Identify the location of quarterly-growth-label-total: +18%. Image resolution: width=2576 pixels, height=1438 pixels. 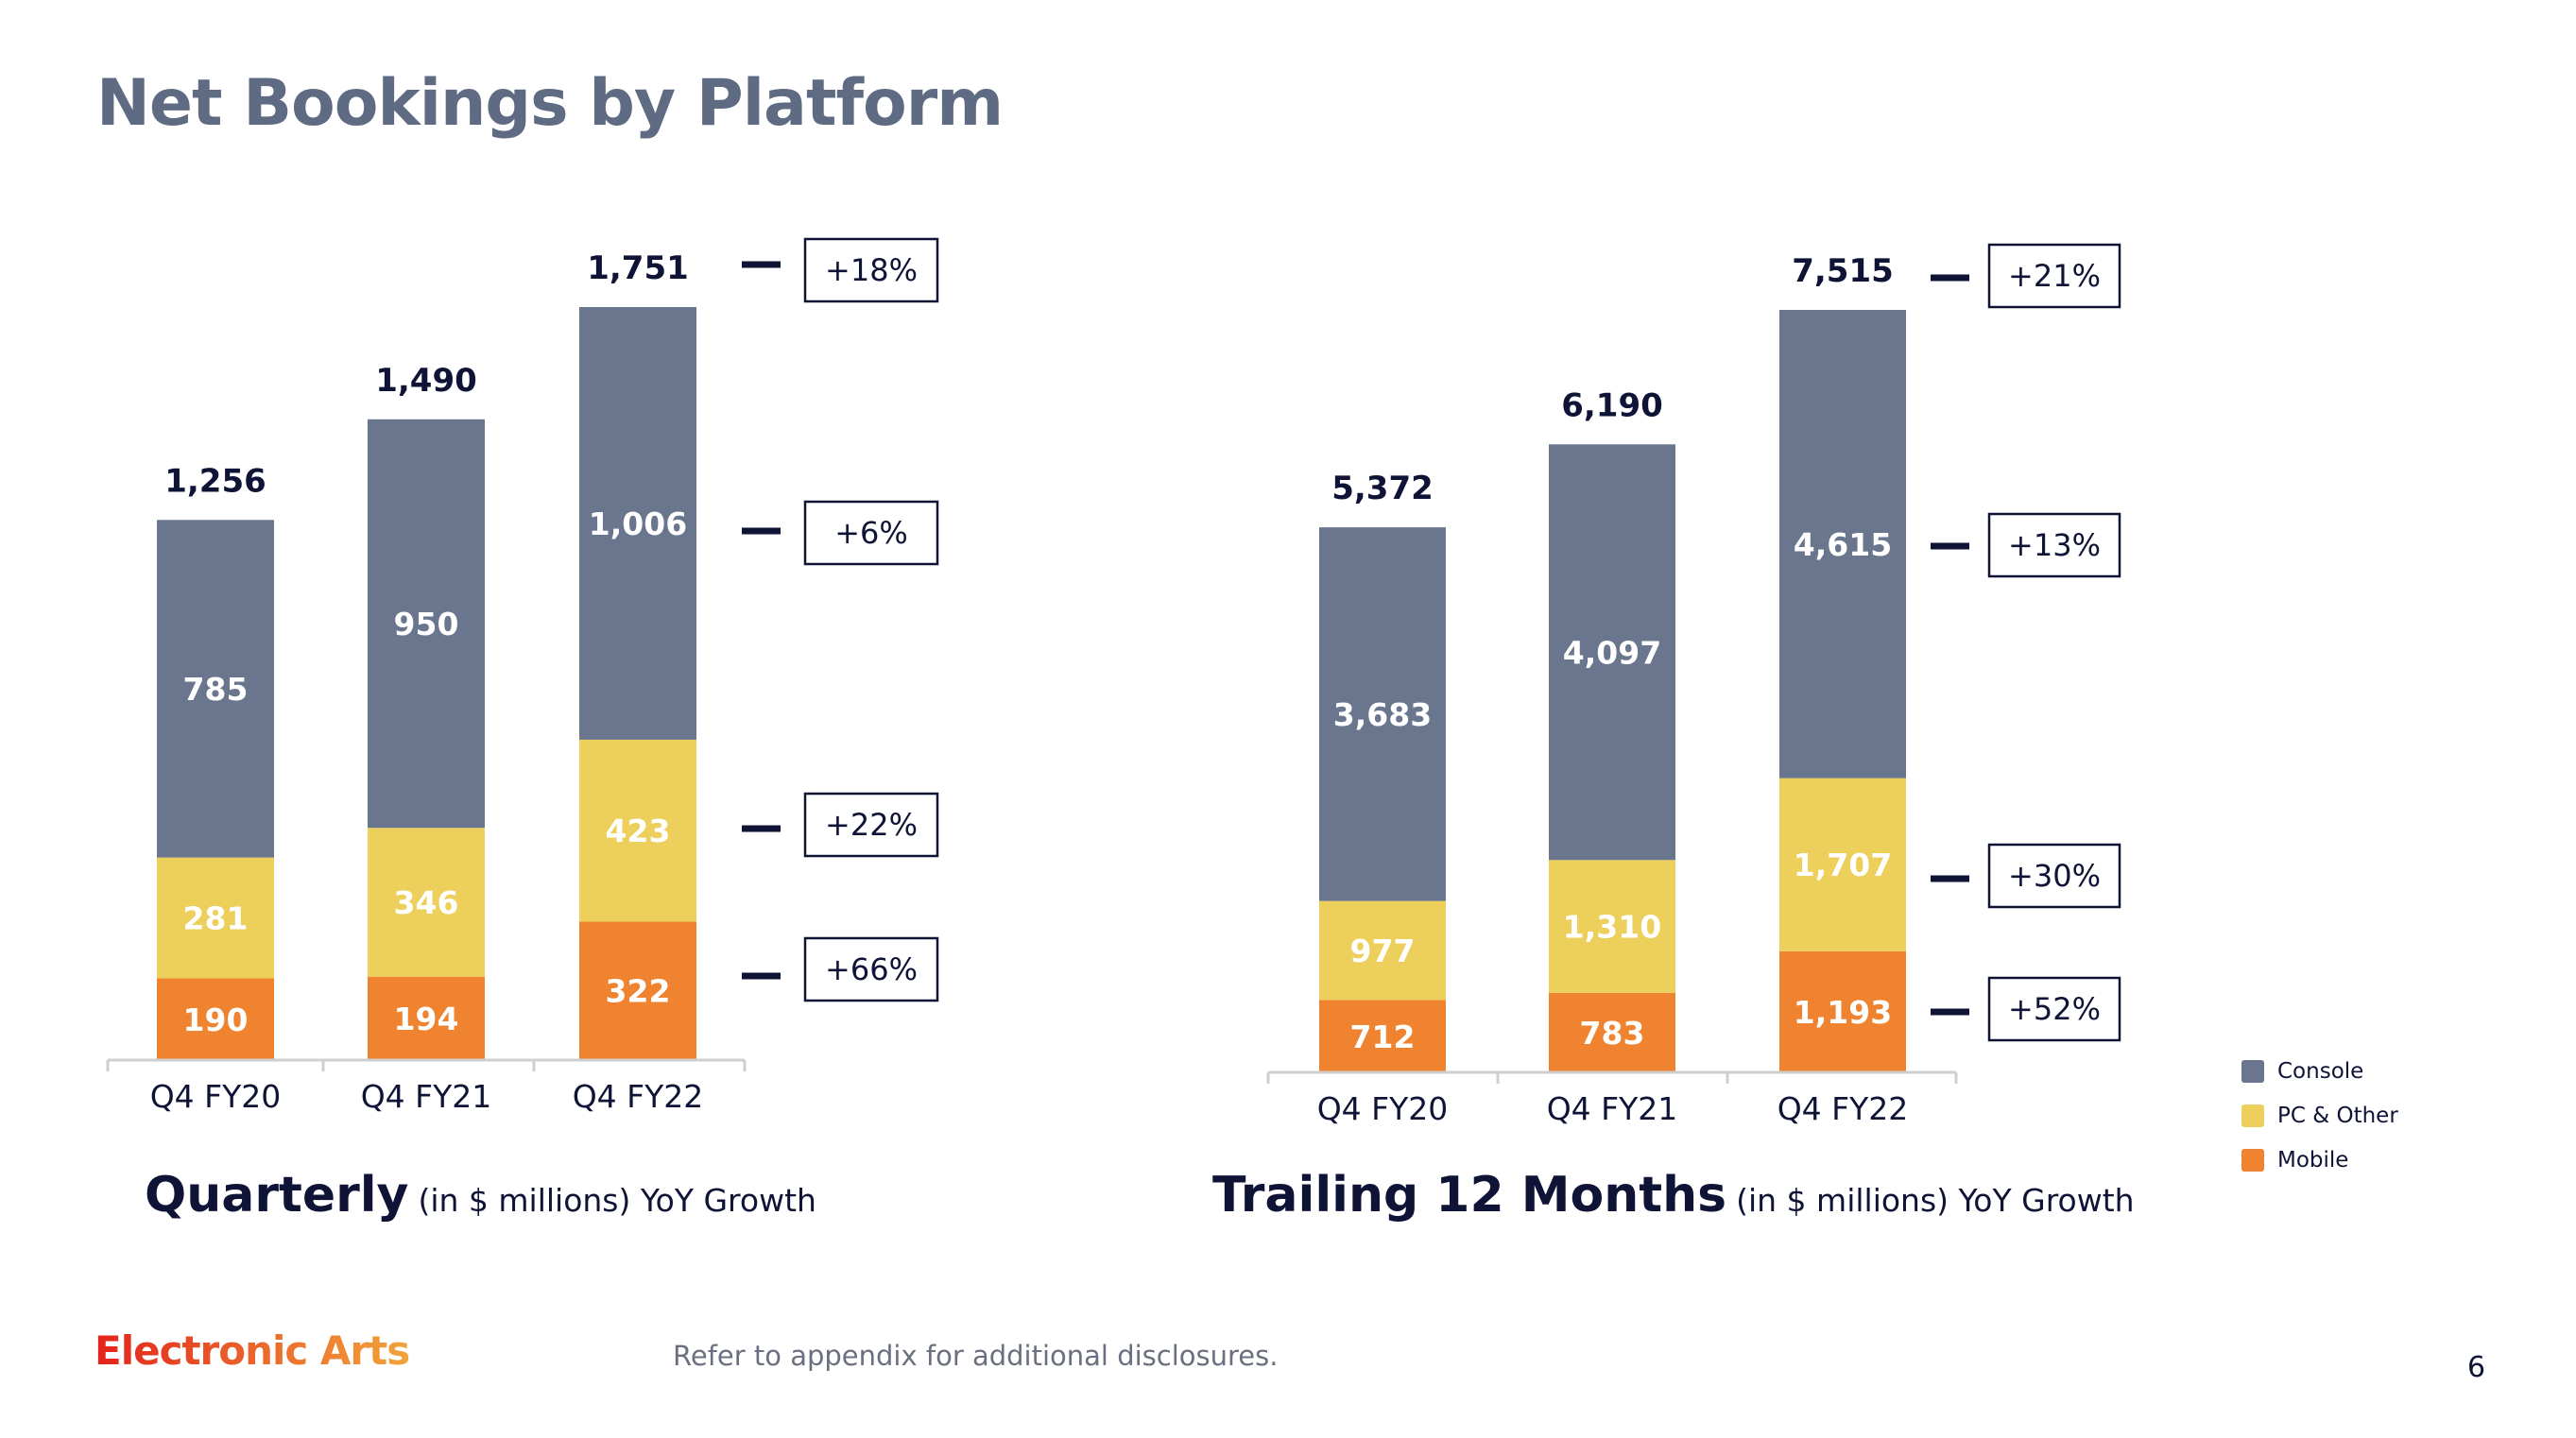
(871, 270).